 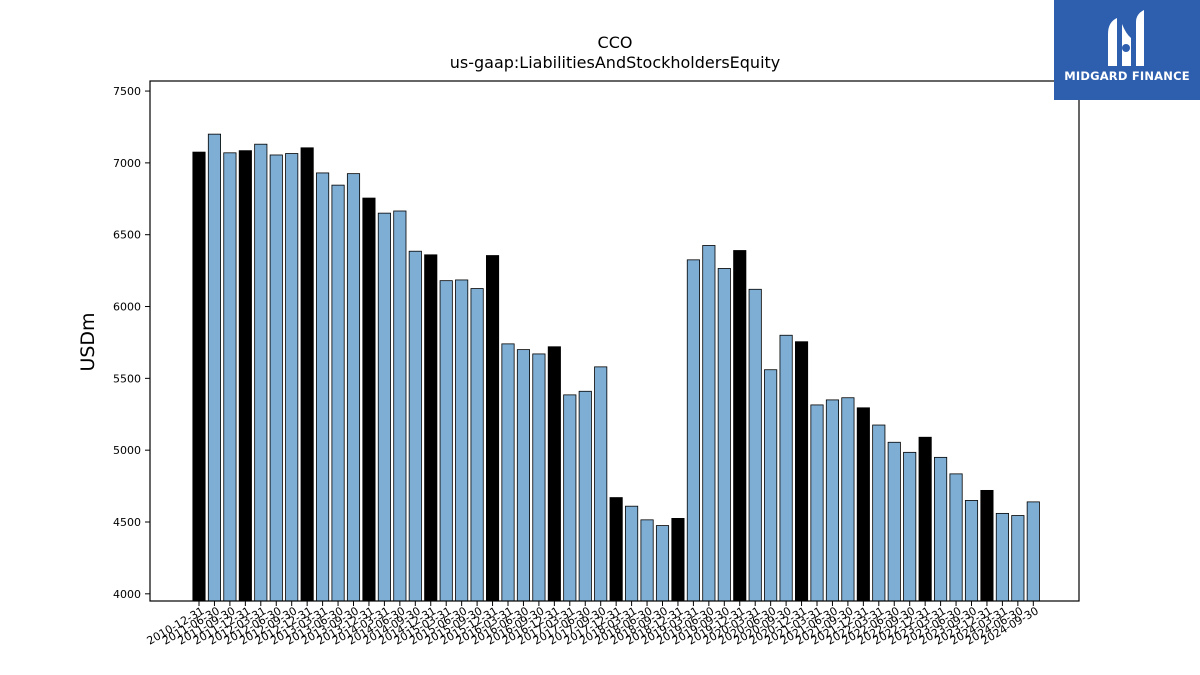 What do you see at coordinates (127, 163) in the screenshot?
I see `y-tick-label: 7000` at bounding box center [127, 163].